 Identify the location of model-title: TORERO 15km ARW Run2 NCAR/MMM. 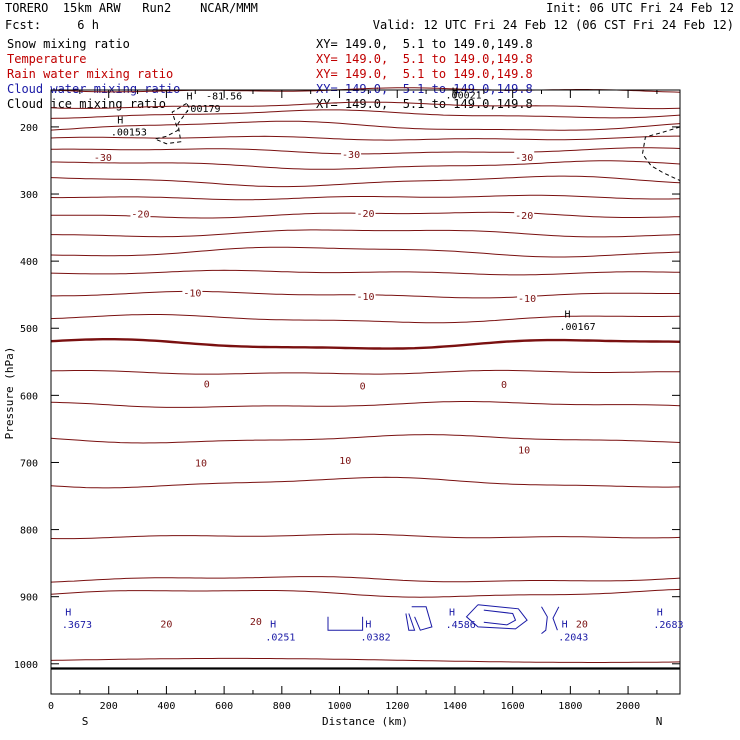
(131, 8).